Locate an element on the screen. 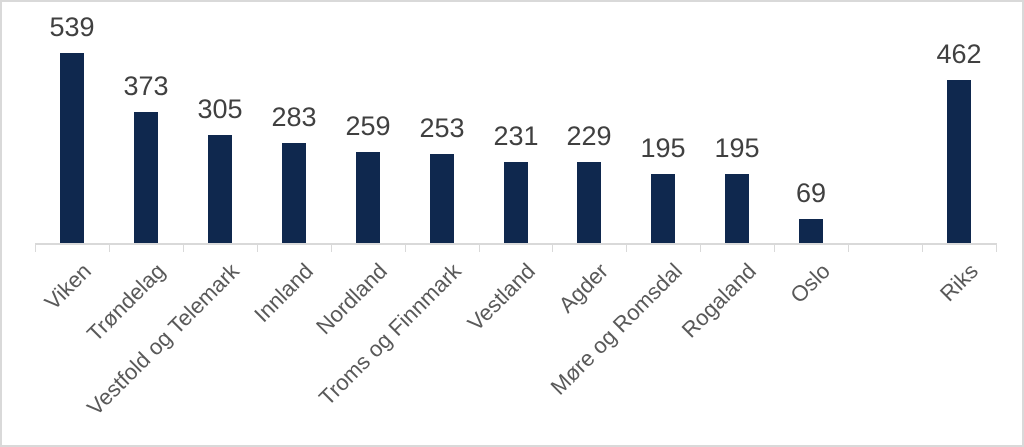  bar-Vestland is located at coordinates (516, 202).